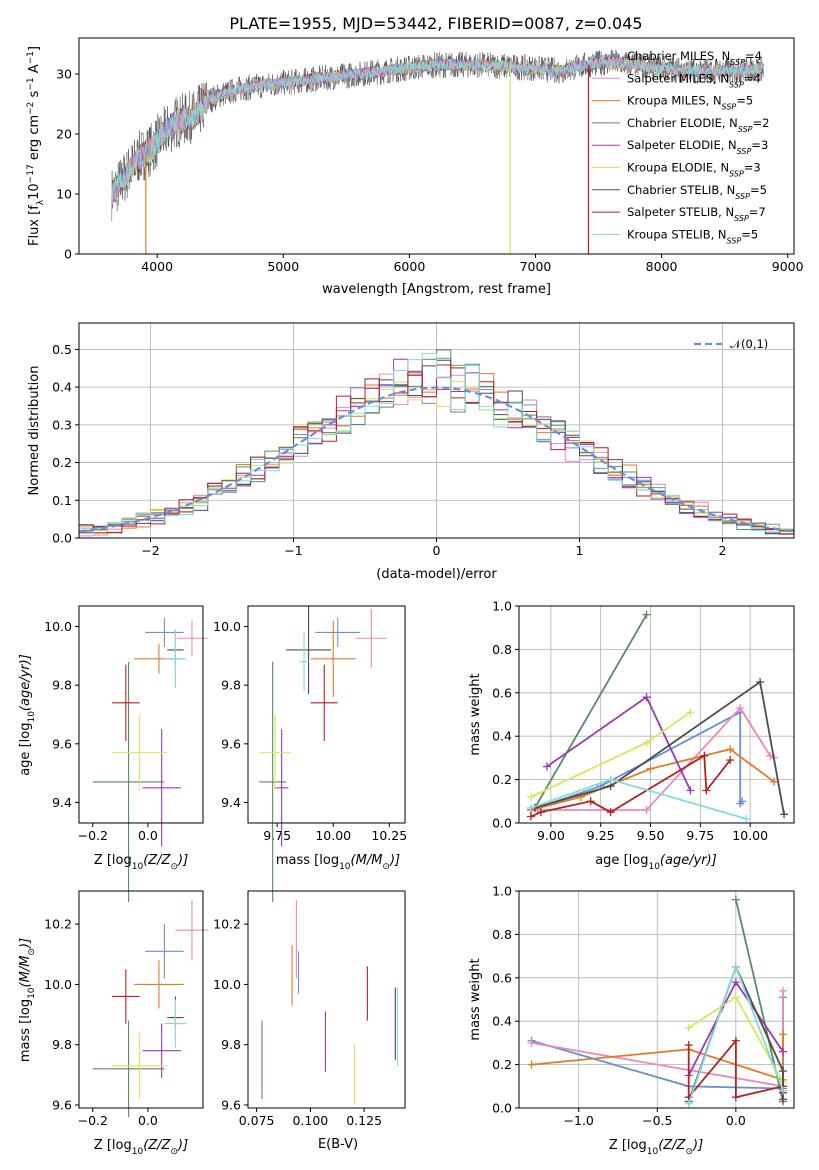 The height and width of the screenshot is (1170, 819). What do you see at coordinates (62, 424) in the screenshot?
I see `y-tick-label: 0.3` at bounding box center [62, 424].